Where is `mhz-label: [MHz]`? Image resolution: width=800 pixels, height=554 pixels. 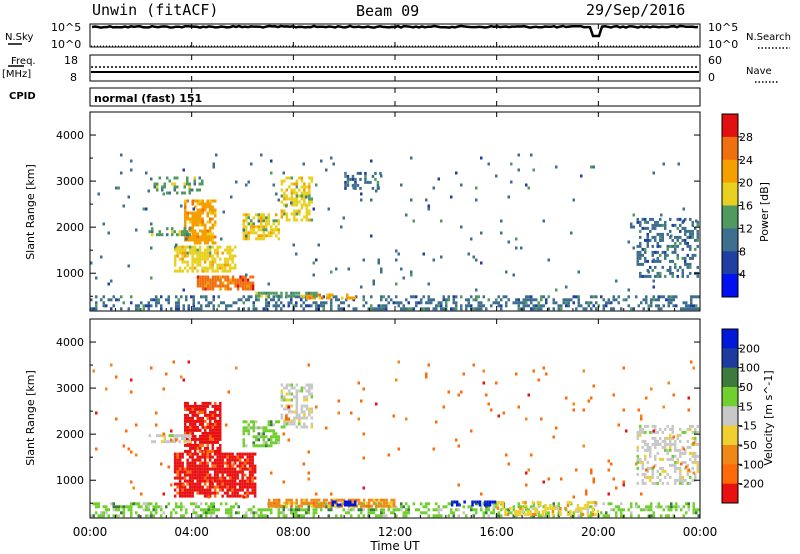 mhz-label: [MHz] is located at coordinates (16, 74).